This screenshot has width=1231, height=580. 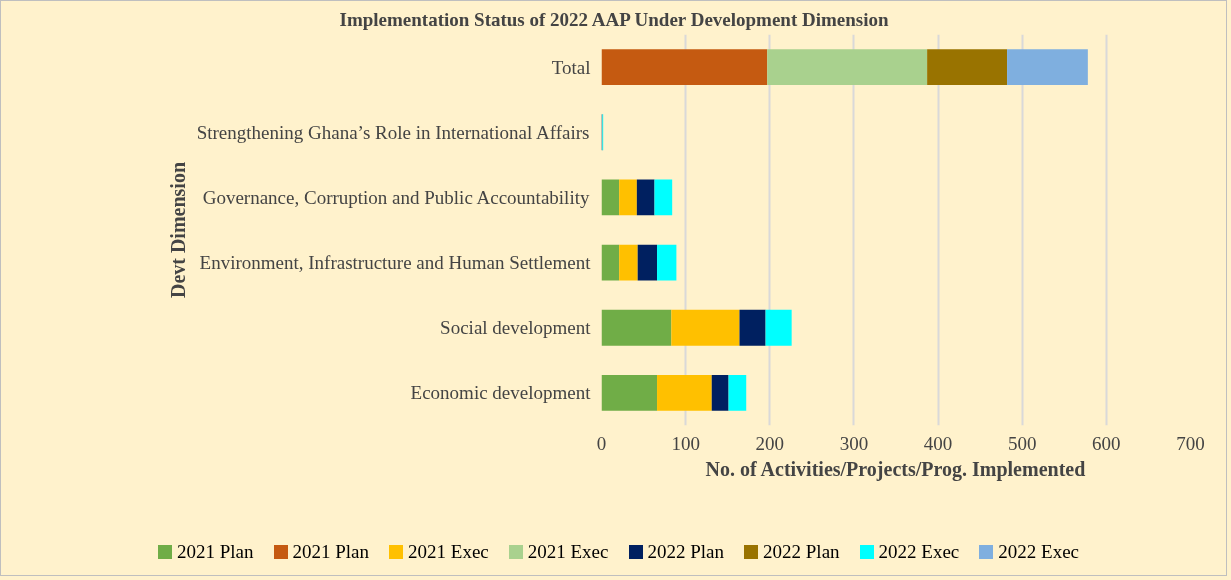 What do you see at coordinates (685, 443) in the screenshot?
I see `x-tick-label: 100` at bounding box center [685, 443].